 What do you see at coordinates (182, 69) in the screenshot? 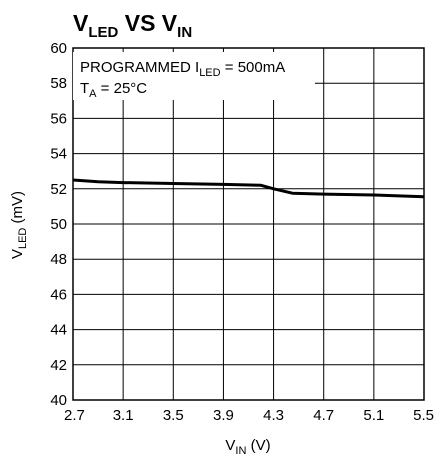
I see `annotation-programmed-current: PROGRAMMED ILED = 500mA` at bounding box center [182, 69].